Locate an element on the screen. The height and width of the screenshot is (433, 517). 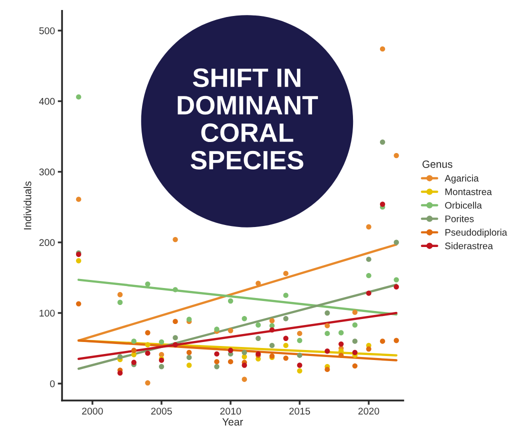
x-axis-title: Year is located at coordinates (233, 422).